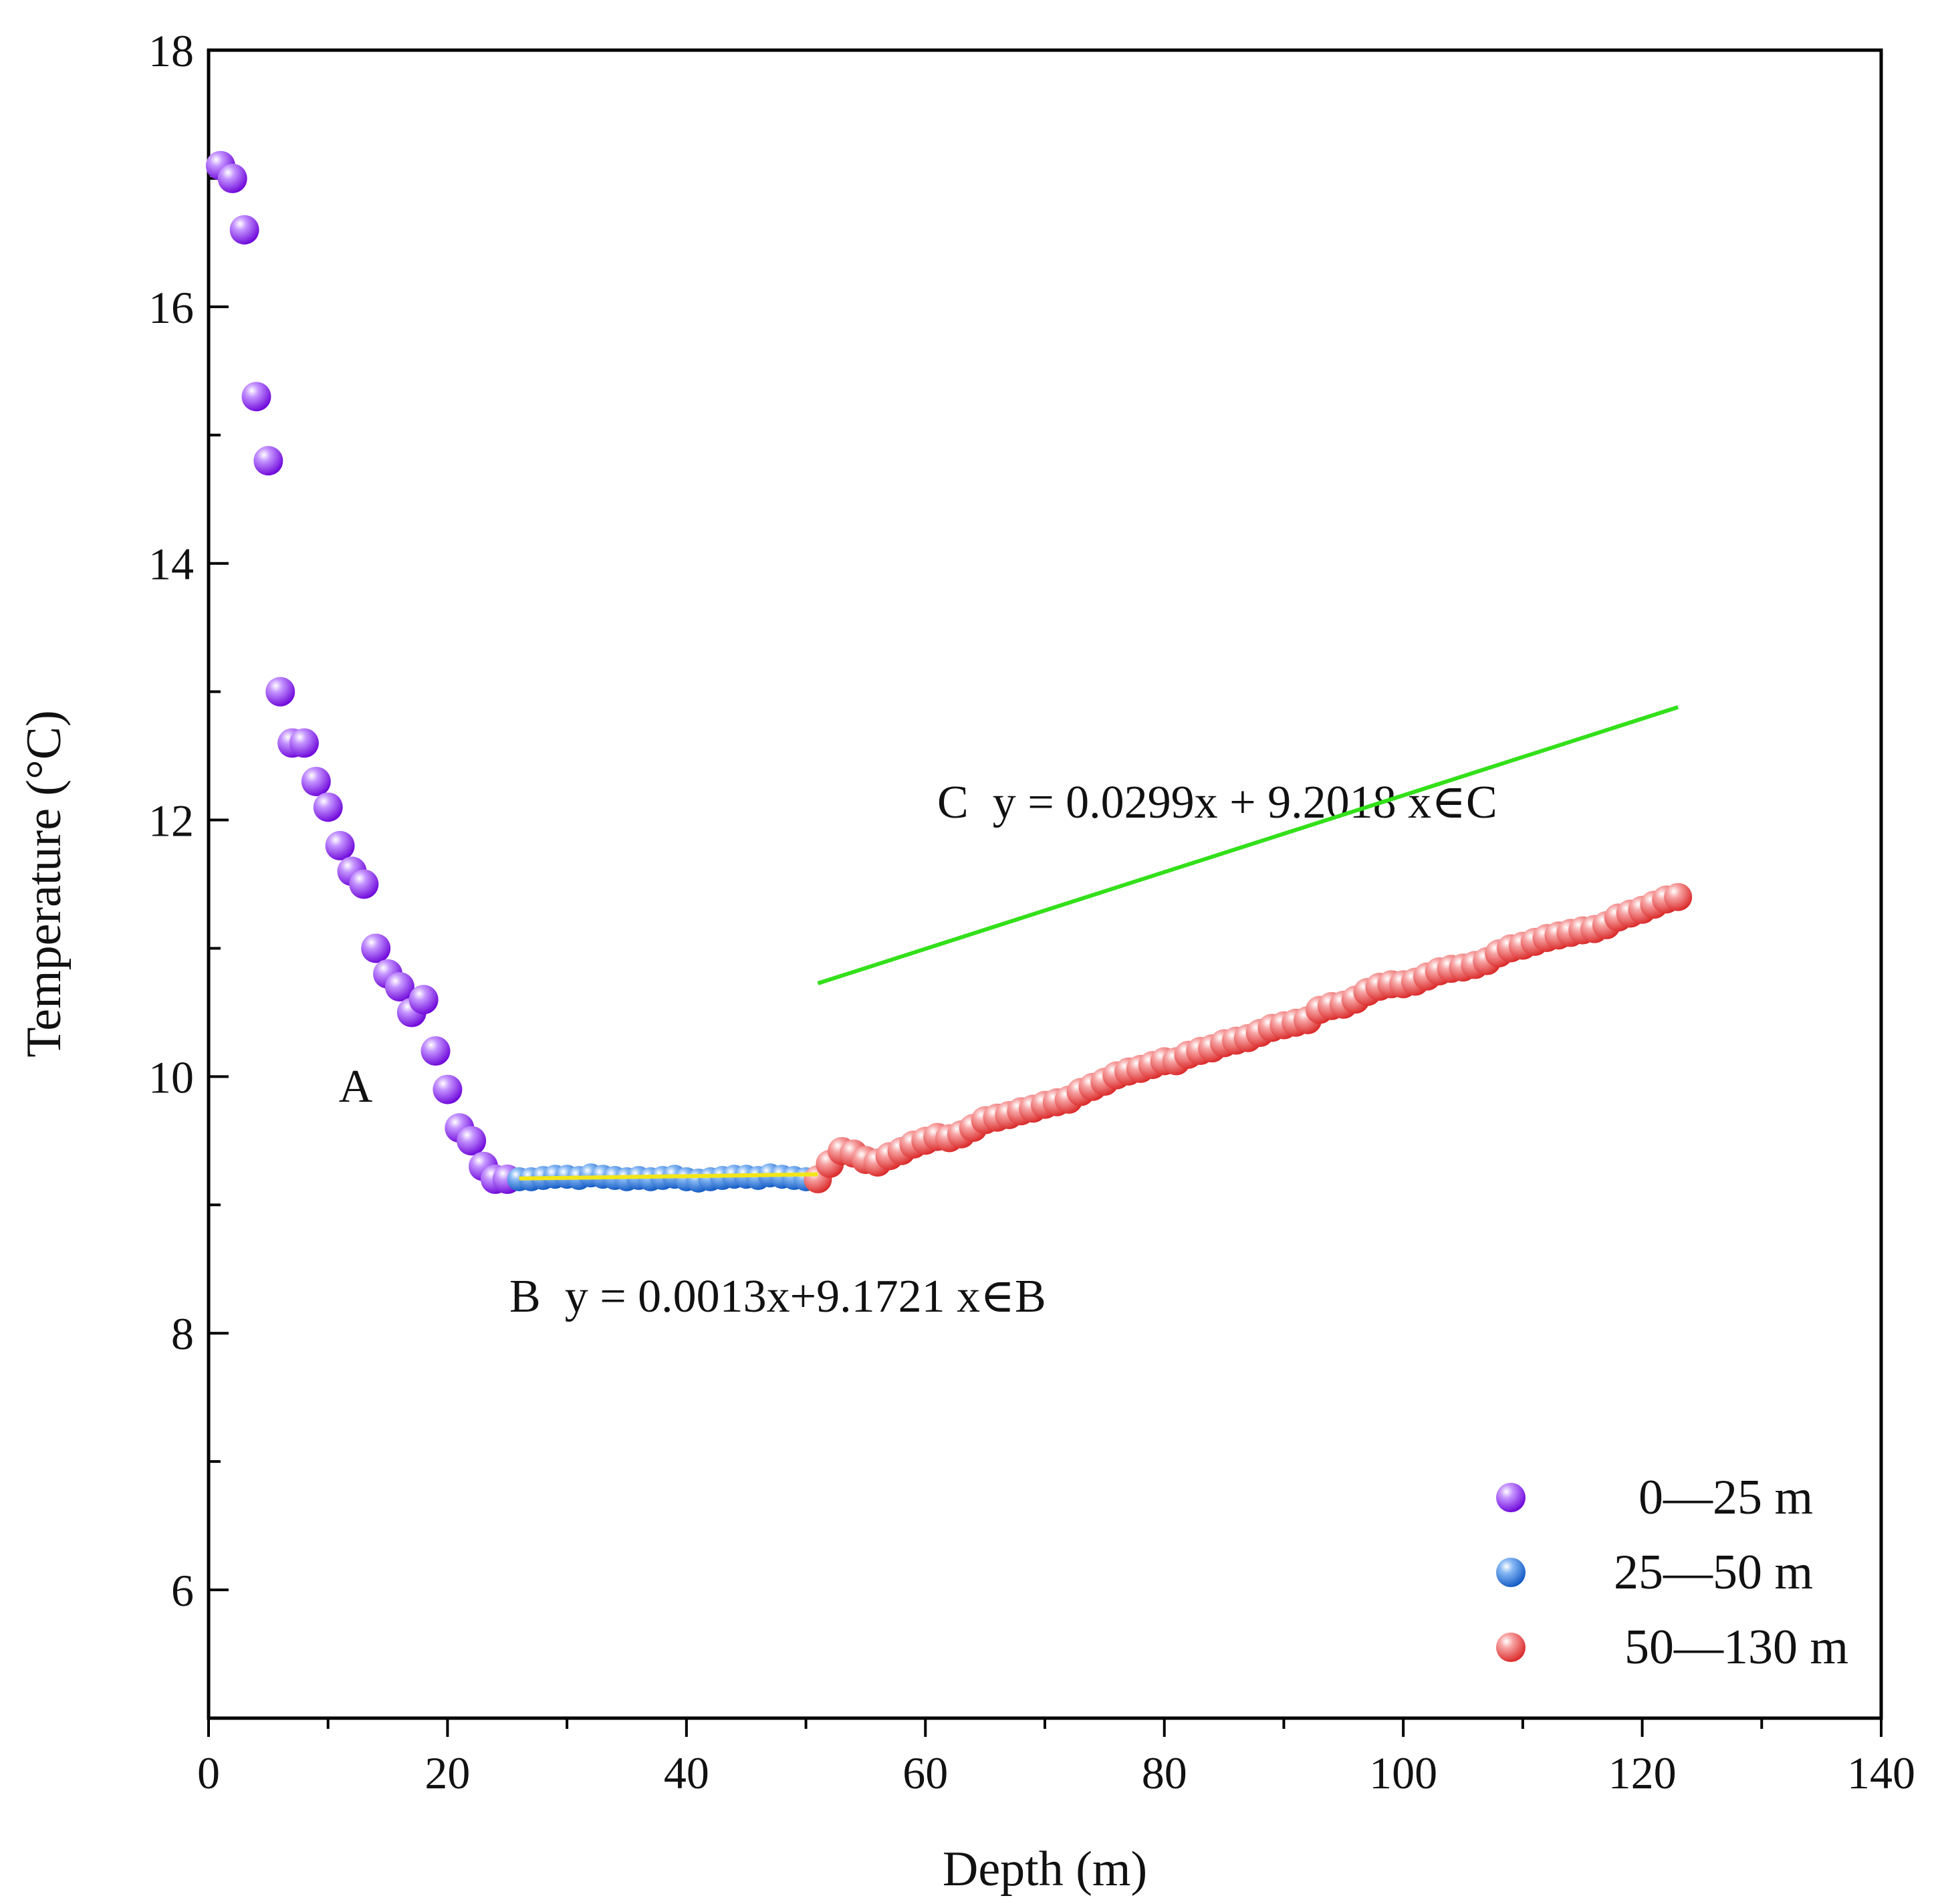 Image resolution: width=1940 pixels, height=1904 pixels. What do you see at coordinates (1679, 896) in the screenshot?
I see `point-50-130m` at bounding box center [1679, 896].